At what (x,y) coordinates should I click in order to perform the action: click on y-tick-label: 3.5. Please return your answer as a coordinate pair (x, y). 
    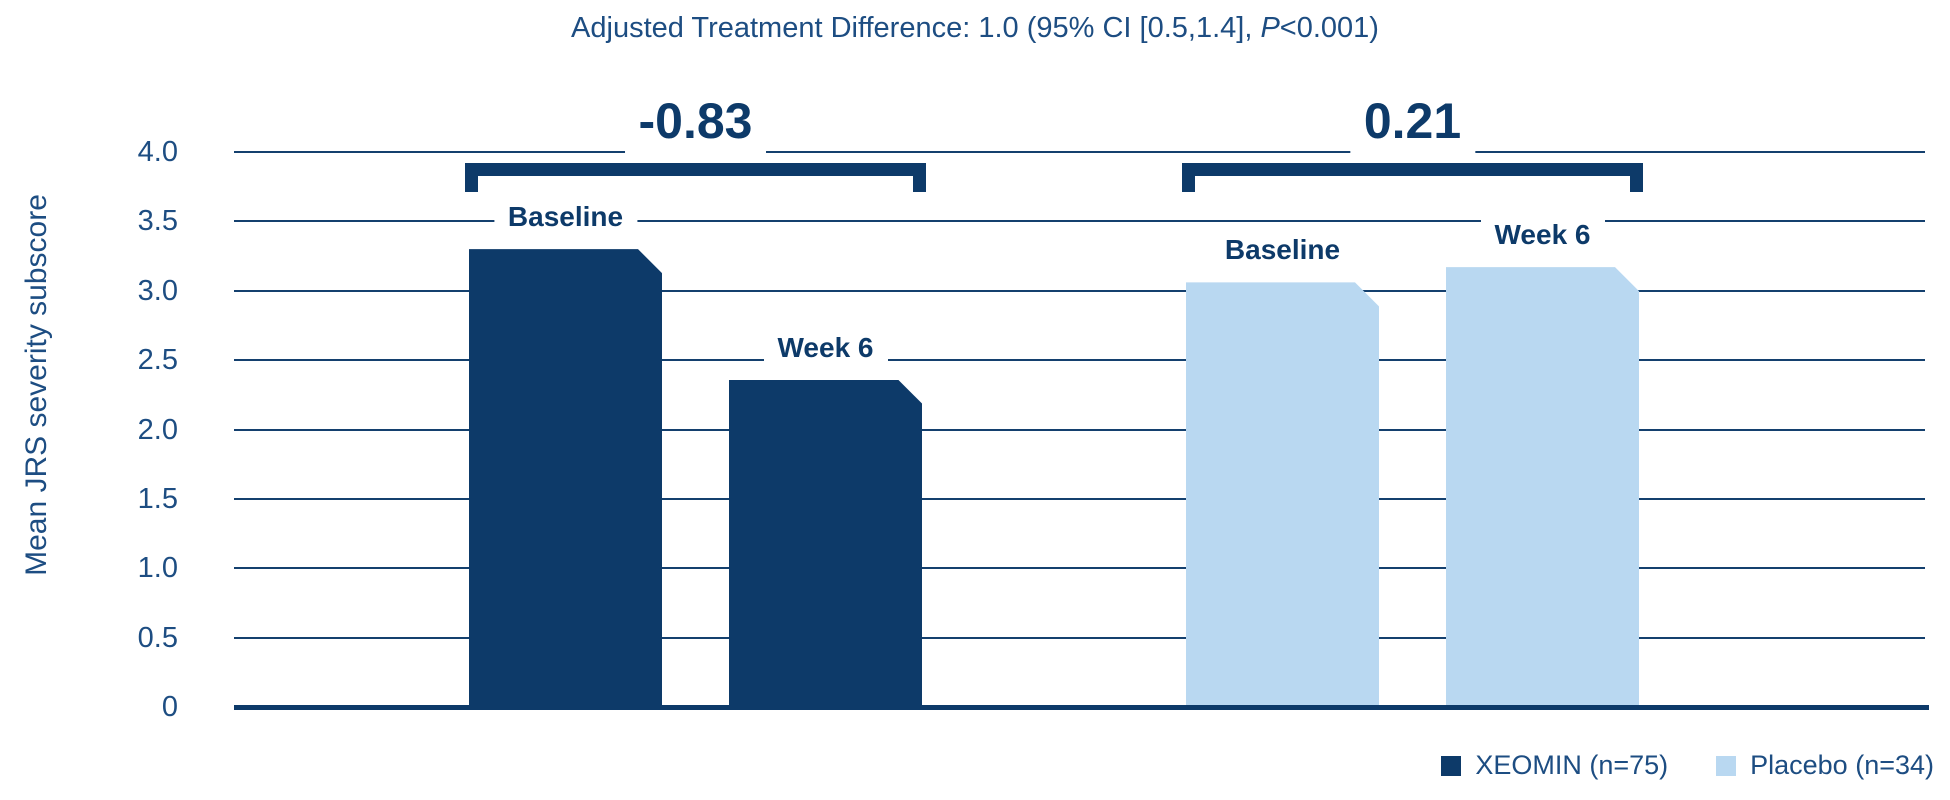
    Looking at the image, I should click on (157, 221).